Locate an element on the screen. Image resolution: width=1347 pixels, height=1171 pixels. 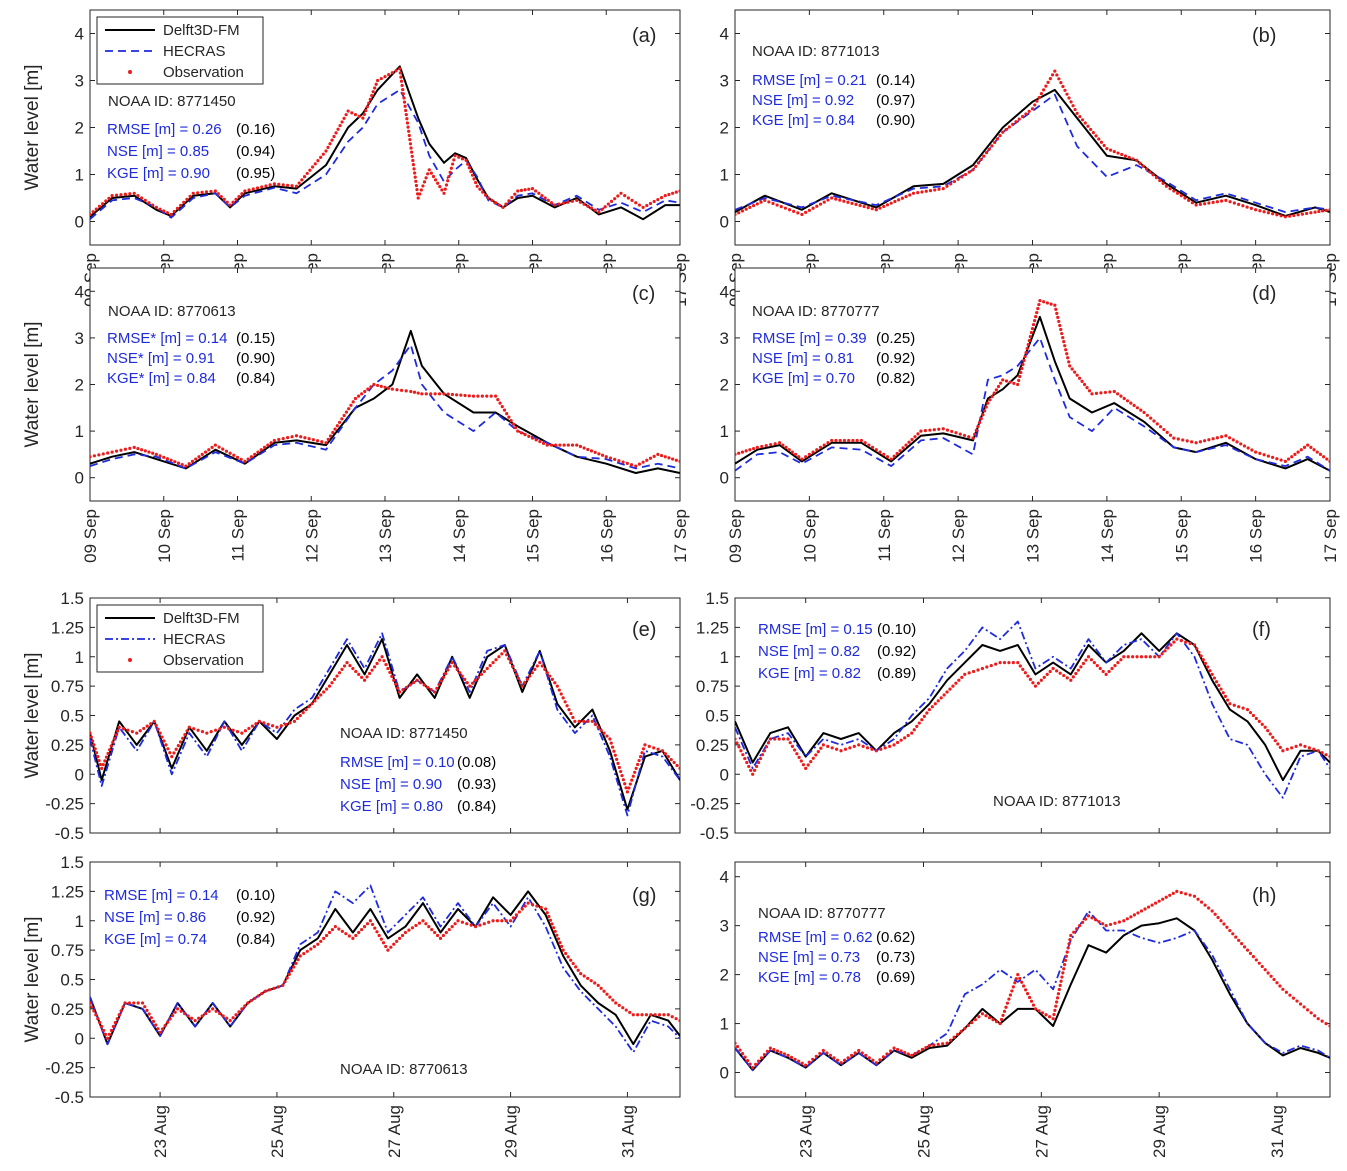
y-tick-label: 0.5 is located at coordinates (72, 980).